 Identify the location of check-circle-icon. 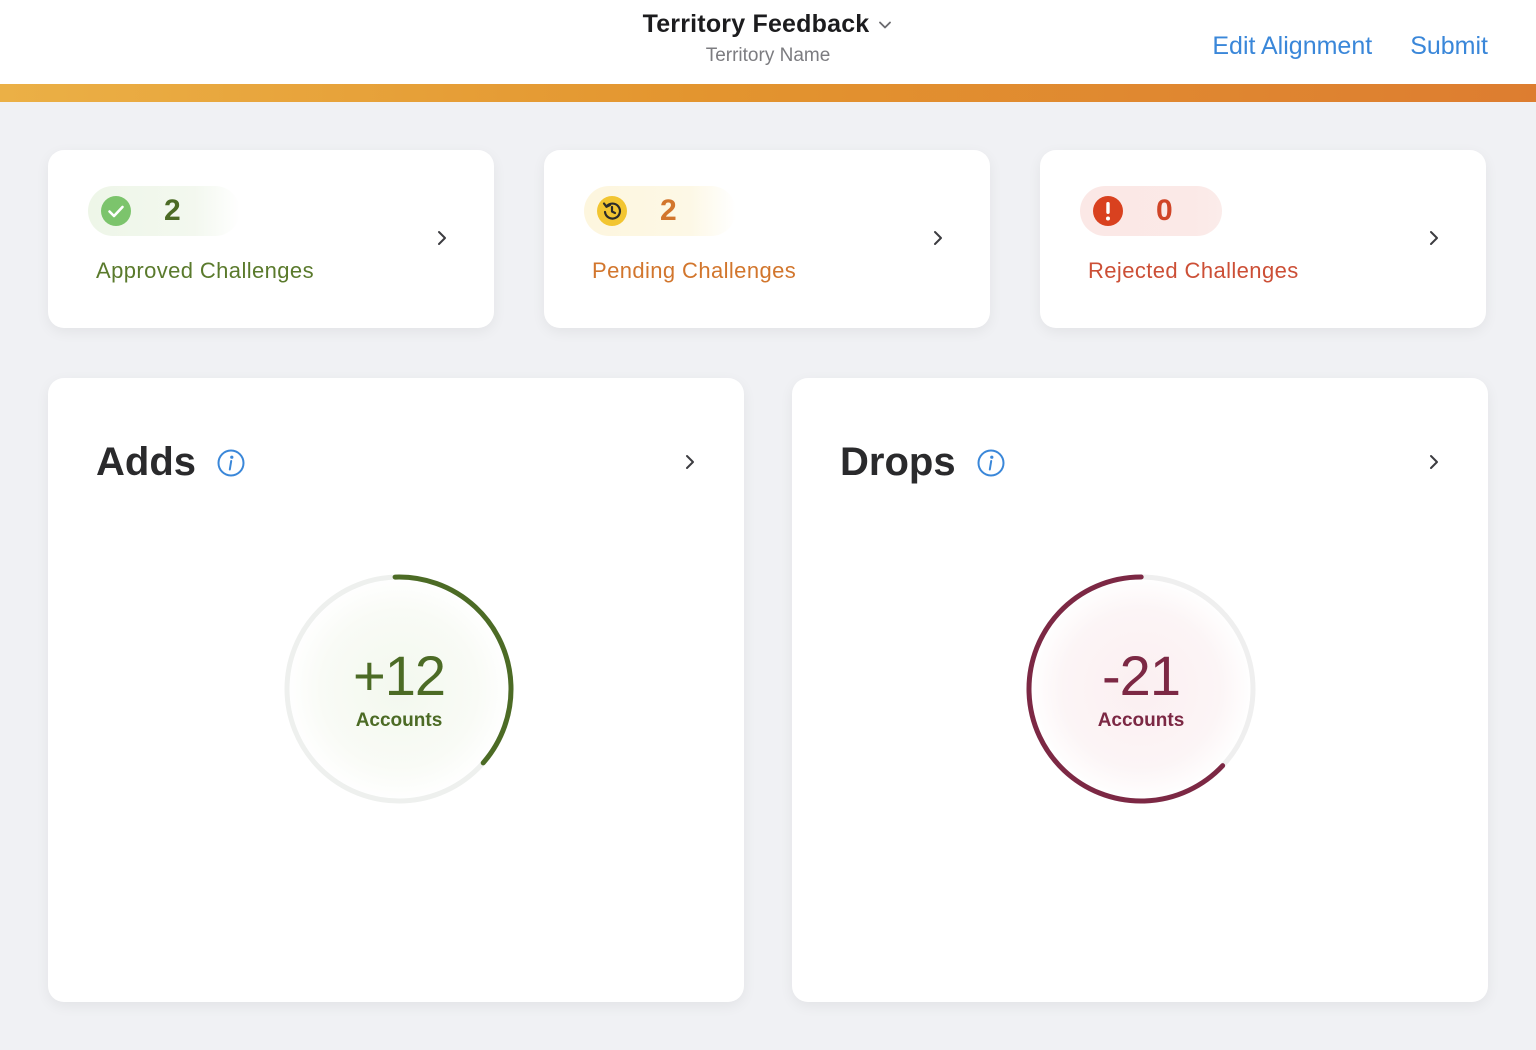
(116, 211).